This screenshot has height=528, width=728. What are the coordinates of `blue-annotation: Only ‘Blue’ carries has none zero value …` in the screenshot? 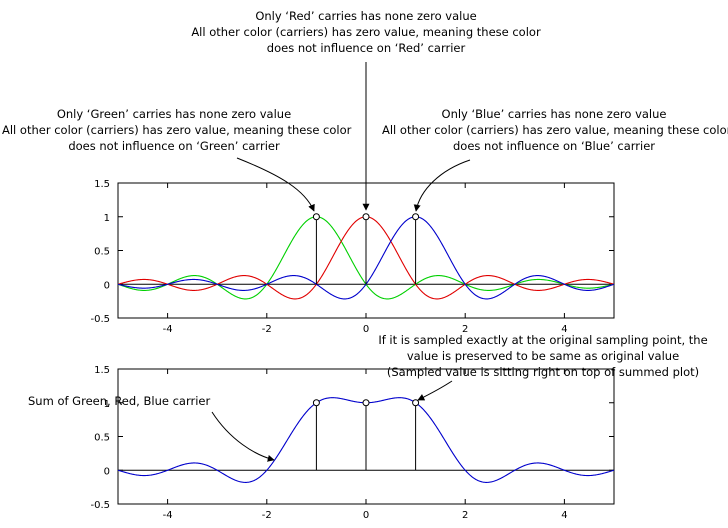 It's located at (555, 130).